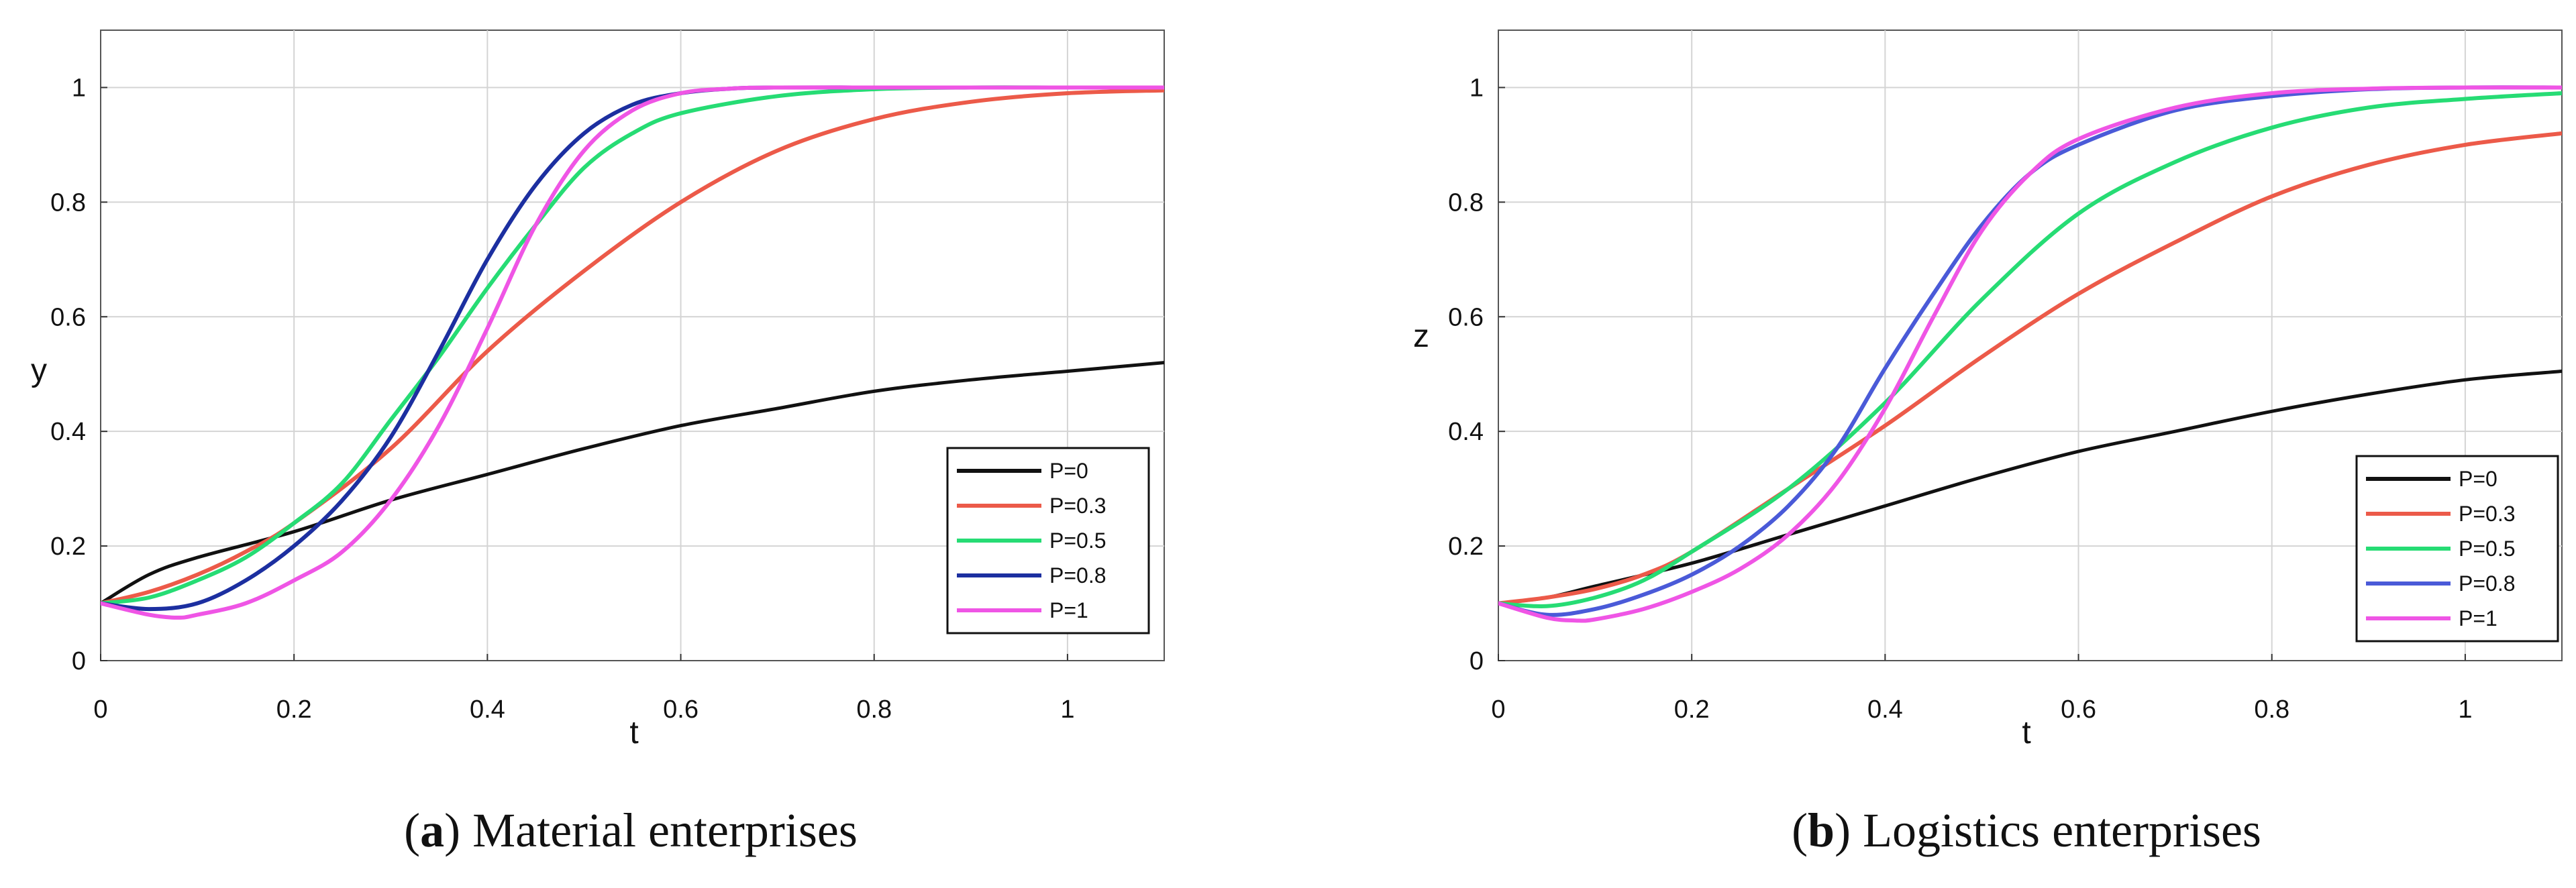  What do you see at coordinates (1048, 540) in the screenshot?
I see `legend-a: P=0 P=0.3 P=0.5 P=0.8 P=1` at bounding box center [1048, 540].